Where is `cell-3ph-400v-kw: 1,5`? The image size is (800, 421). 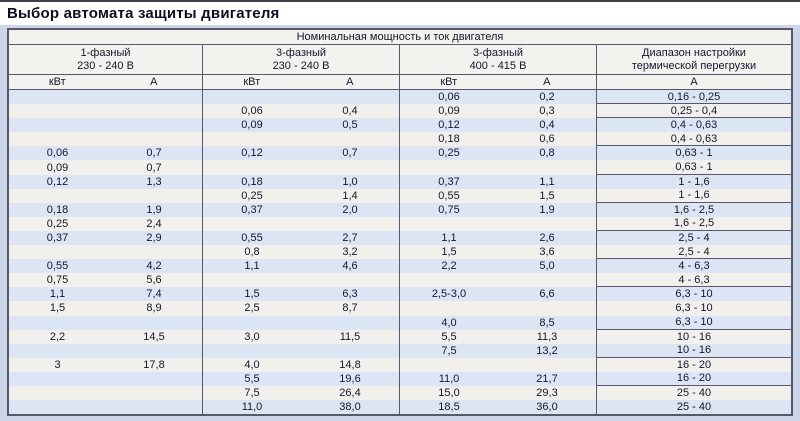
cell-3ph-400v-kw: 1,5 is located at coordinates (449, 252).